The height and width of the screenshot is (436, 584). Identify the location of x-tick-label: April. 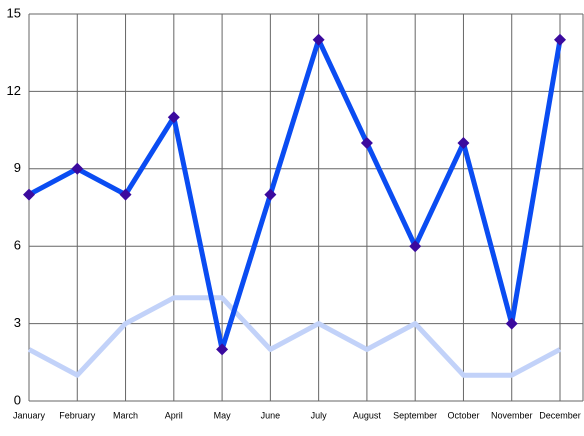
(174, 415).